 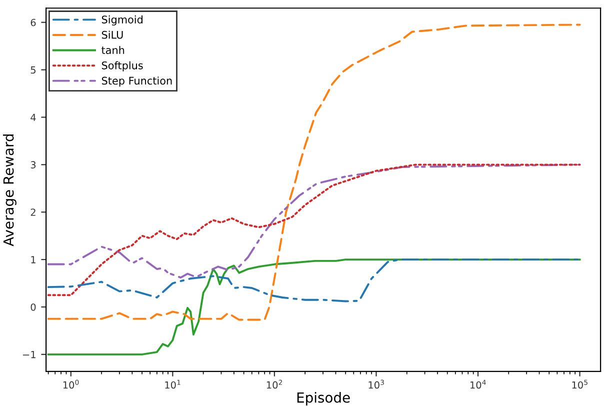 I want to click on x-tick-label: 10$^{0}$, so click(x=71, y=384).